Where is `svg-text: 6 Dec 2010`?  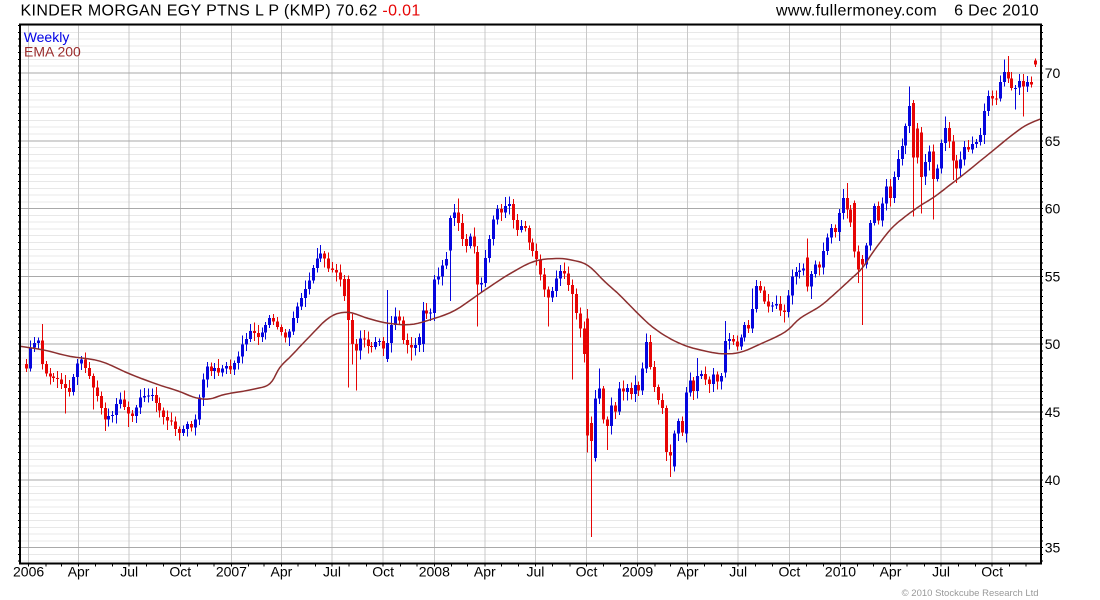 svg-text: 6 Dec 2010 is located at coordinates (996, 11).